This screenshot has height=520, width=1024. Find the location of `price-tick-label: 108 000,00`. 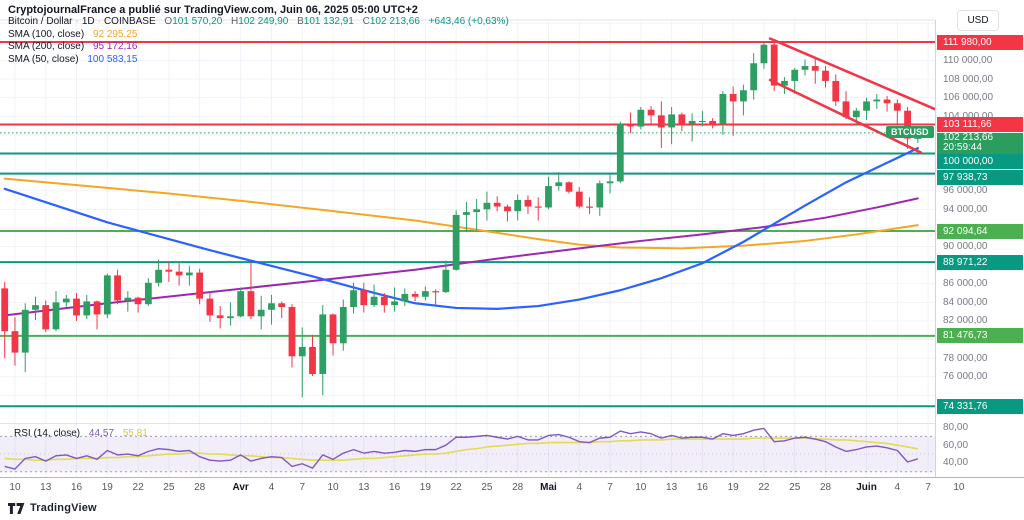

price-tick-label: 108 000,00 is located at coordinates (968, 79).